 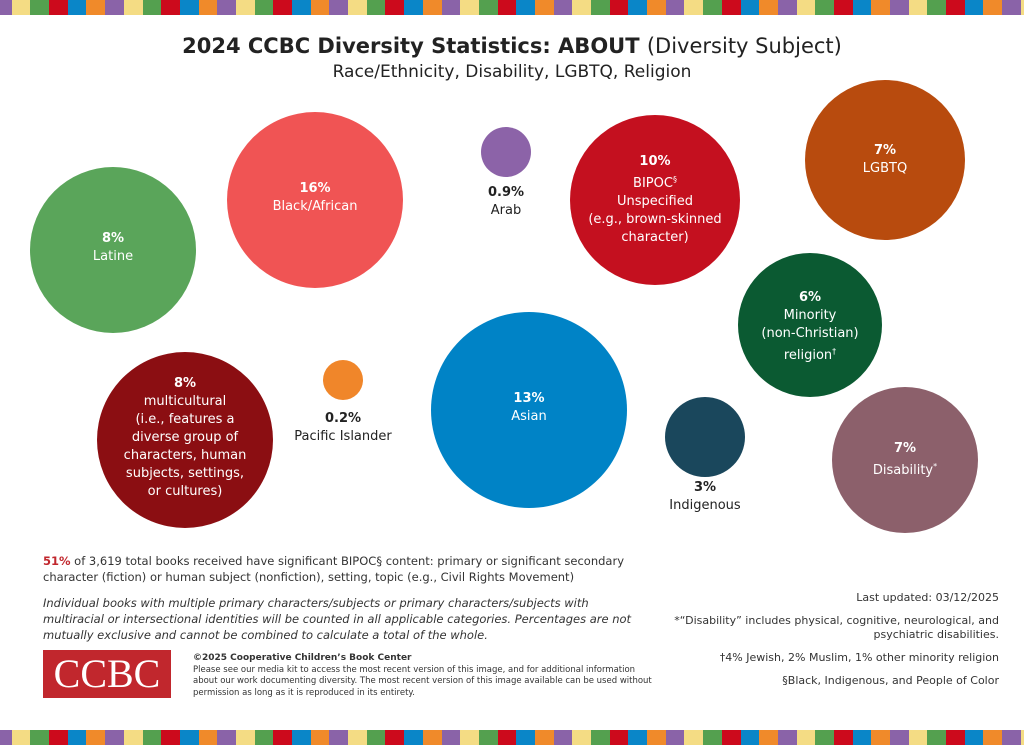 What do you see at coordinates (810, 333) in the screenshot?
I see `bubble-category: (non-Christian)` at bounding box center [810, 333].